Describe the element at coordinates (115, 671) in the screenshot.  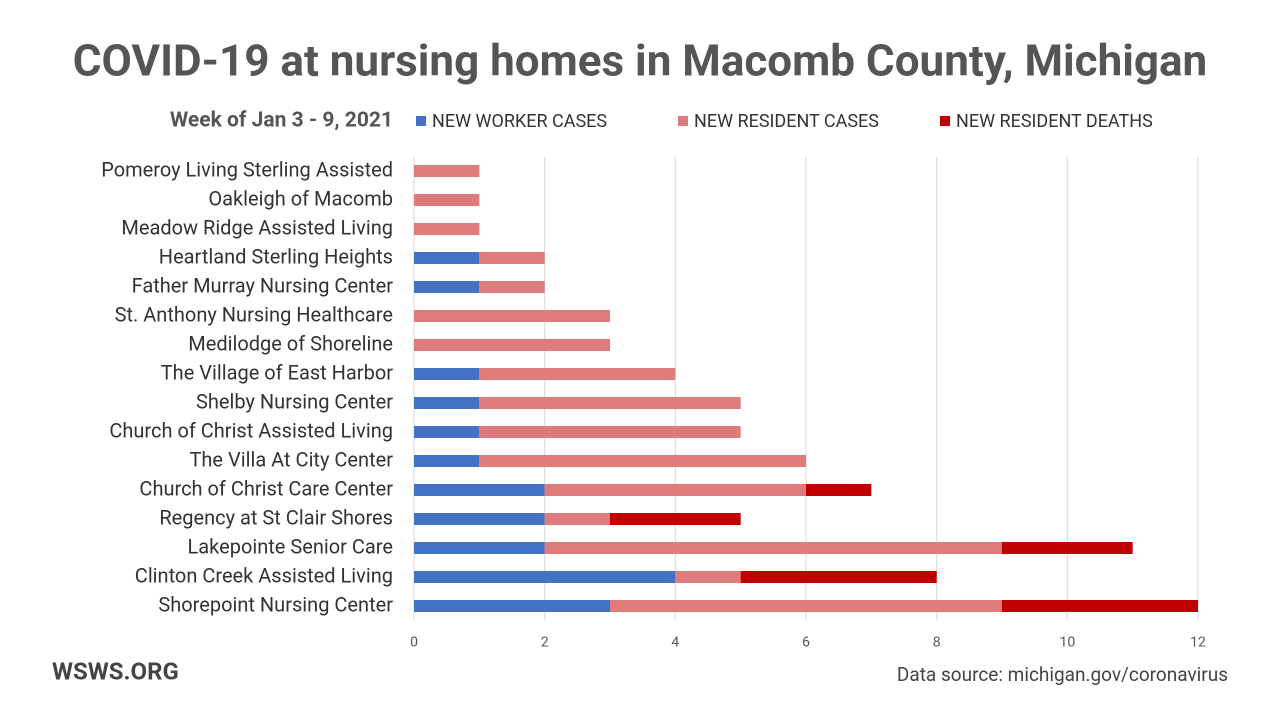
I see `footer: WSWS.ORG` at that location.